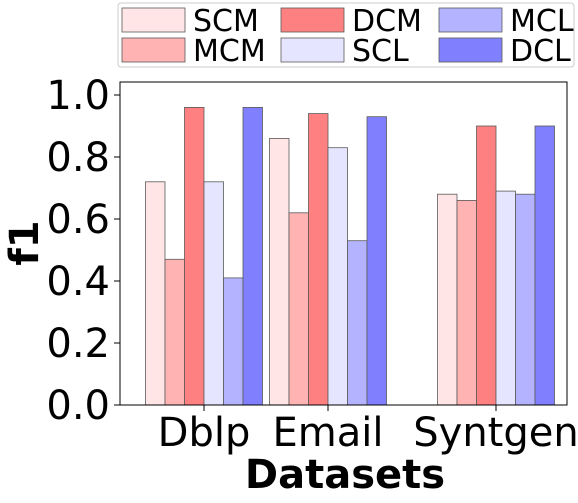 This screenshot has height=503, width=578. I want to click on y-tick-label: 1.0, so click(78, 96).